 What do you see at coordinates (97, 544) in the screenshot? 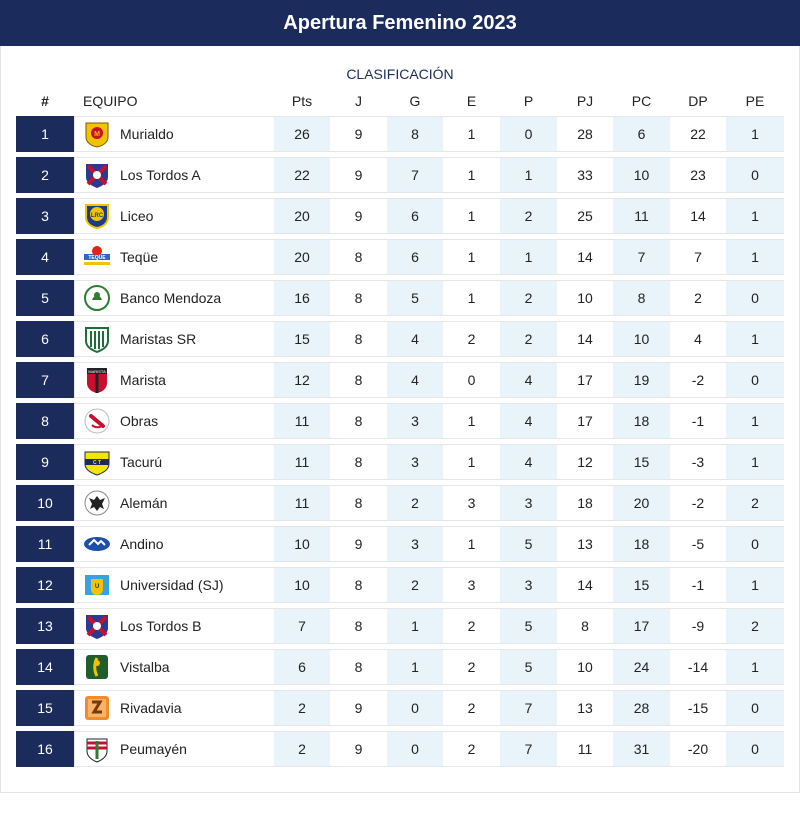
I see `andino-logo-icon` at bounding box center [97, 544].